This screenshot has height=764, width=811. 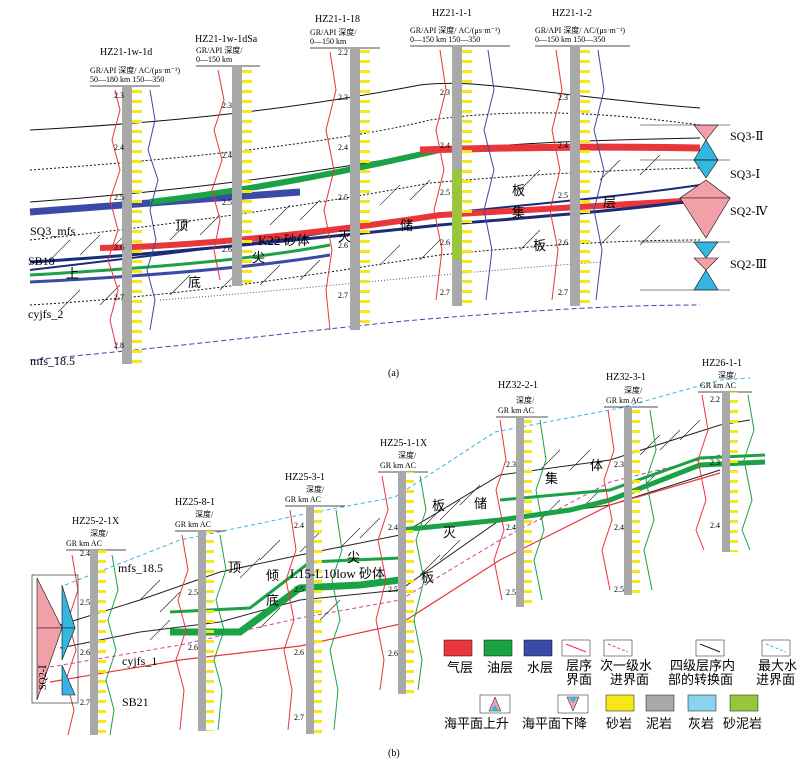 I want to click on legend: 气层 油层 水层 层序 界面 次一级水 进界面 四级层序内 部的转换面, so click(x=620, y=685).